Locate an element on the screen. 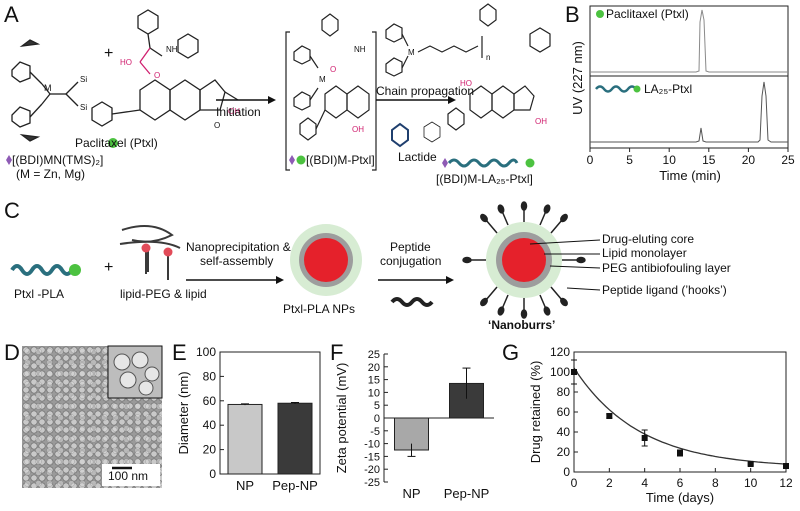 This screenshot has height=511, width=800. x-tick-label: 8 is located at coordinates (715, 483).